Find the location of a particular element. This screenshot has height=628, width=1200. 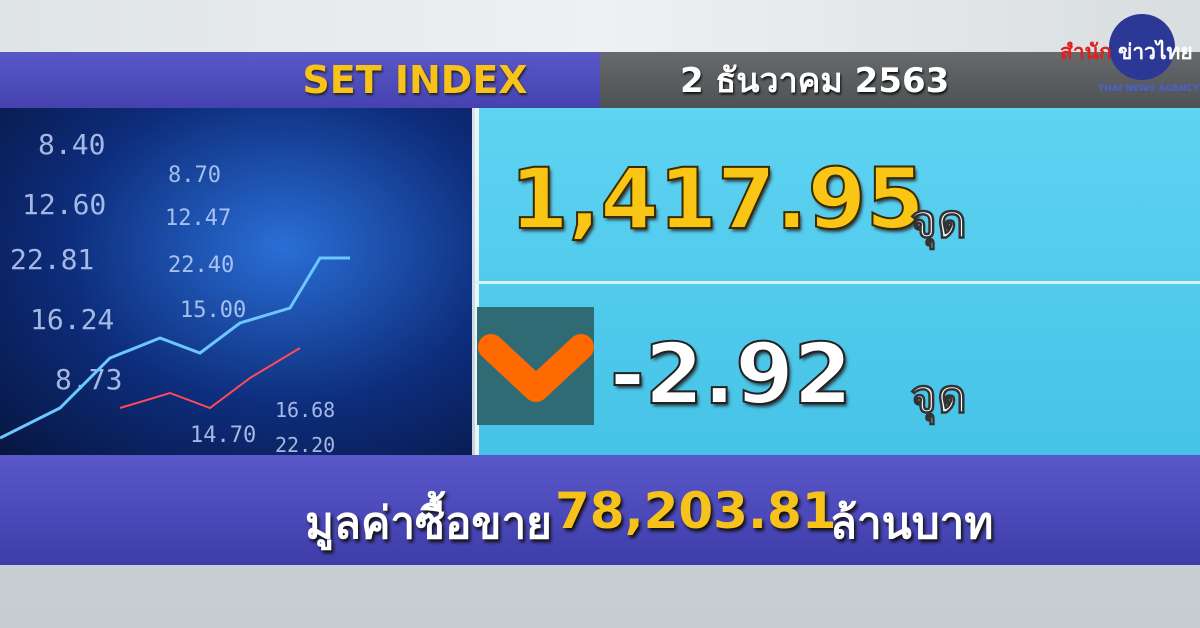

index-unit: จุด is located at coordinates (939, 221).